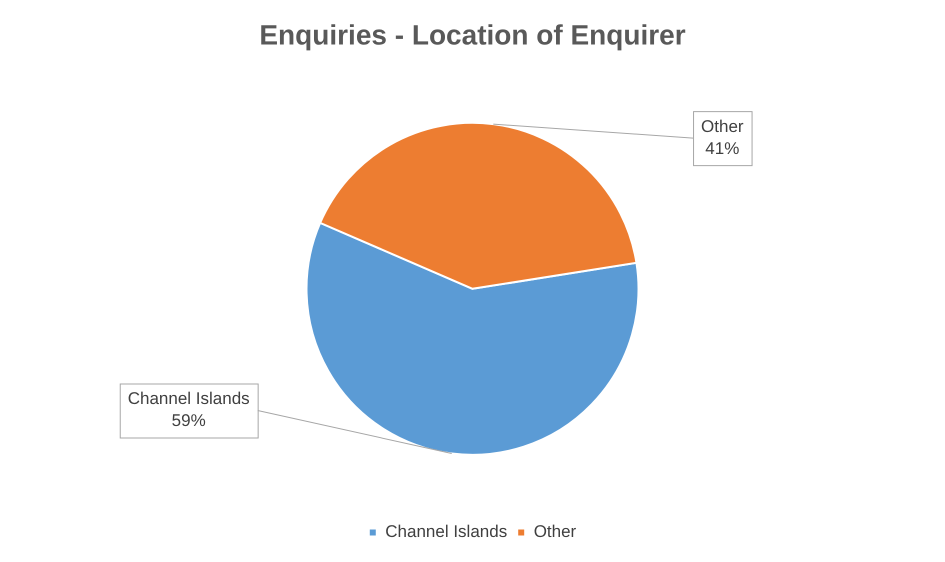  What do you see at coordinates (189, 398) in the screenshot?
I see `slice-label: Channel Islands` at bounding box center [189, 398].